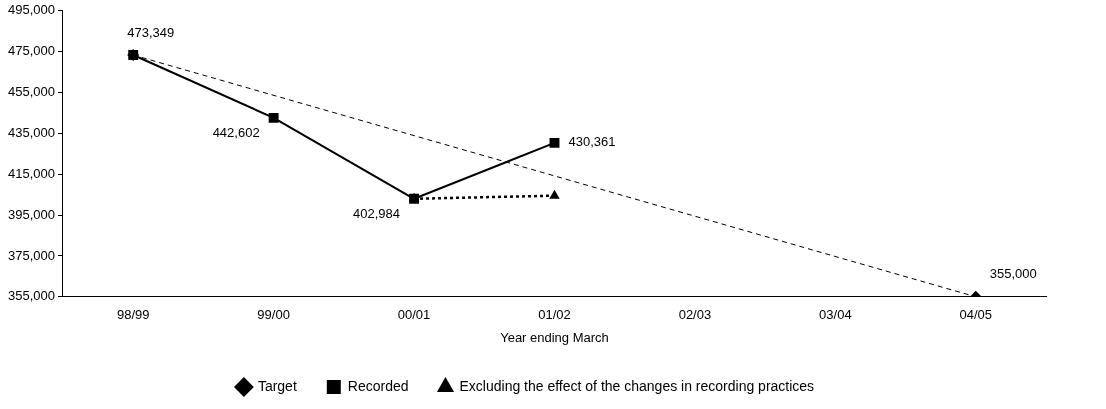  What do you see at coordinates (554, 337) in the screenshot?
I see `x-axis-title: Year ending March` at bounding box center [554, 337].